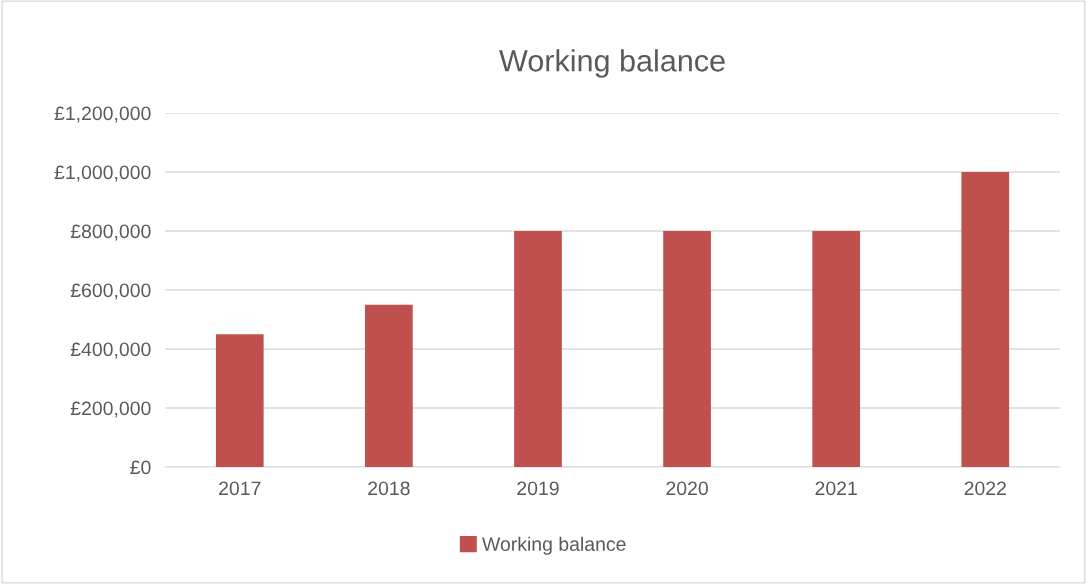  What do you see at coordinates (240, 488) in the screenshot?
I see `x-tick-label: 2017` at bounding box center [240, 488].